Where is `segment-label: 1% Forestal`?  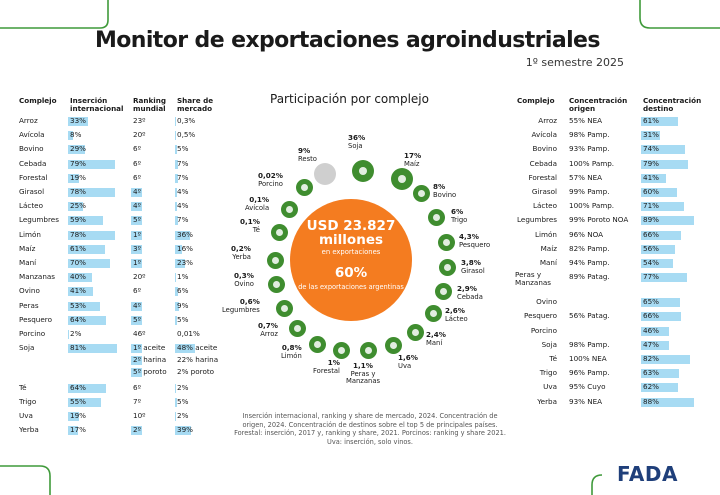
segment-label: 1% Forestal is located at coordinates (326, 367).